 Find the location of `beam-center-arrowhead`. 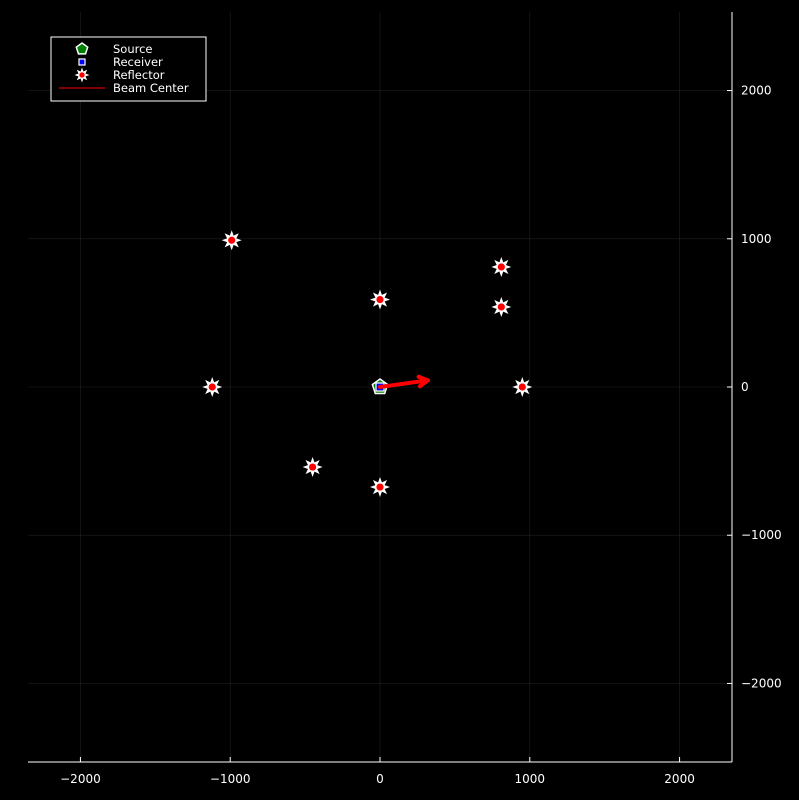

beam-center-arrowhead is located at coordinates (423, 381).